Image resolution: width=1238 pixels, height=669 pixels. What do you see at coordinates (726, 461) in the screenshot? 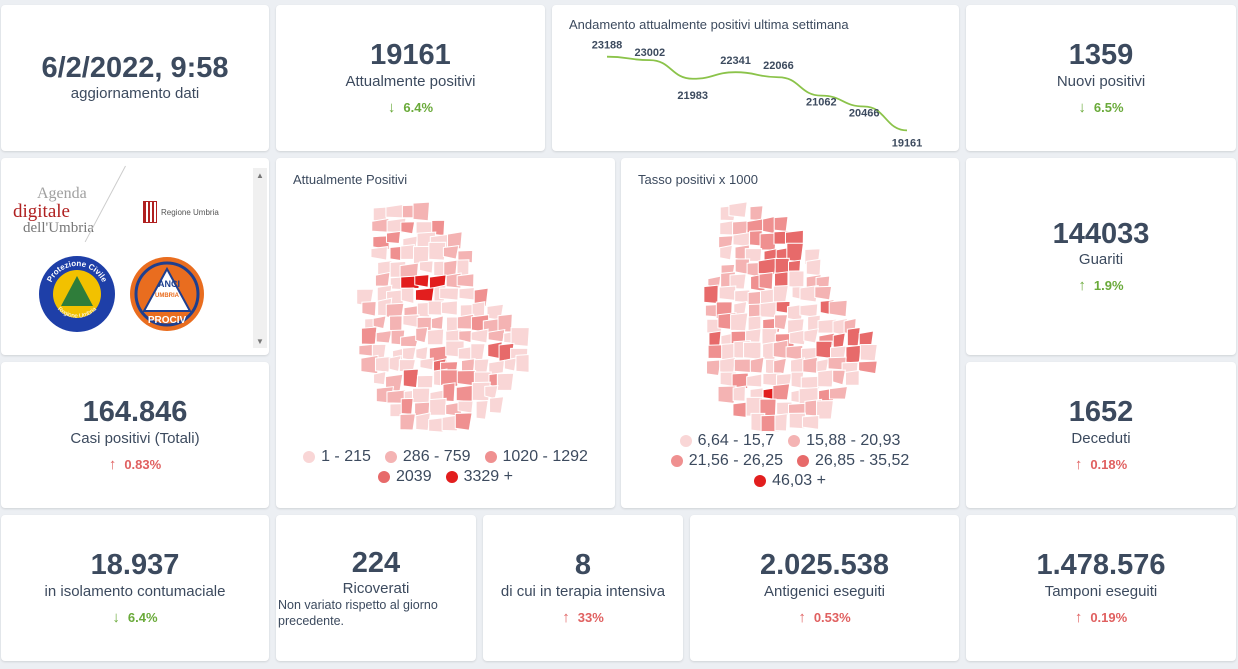
I see `legend-item: 21,56 - 26,25` at bounding box center [726, 461].